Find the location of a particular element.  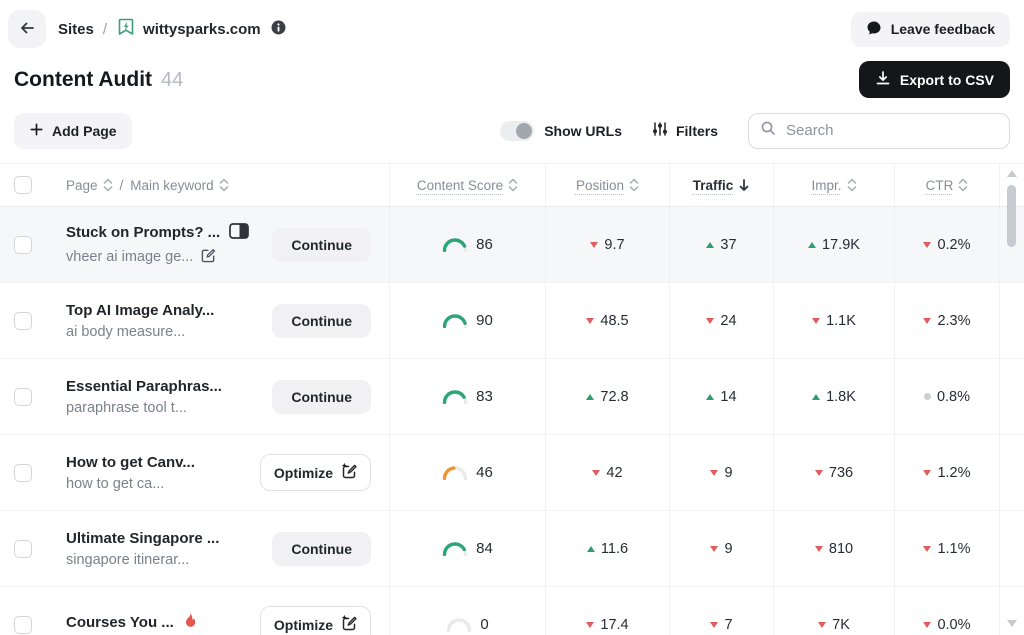

title-row: Content Audit 44 Export to CSV is located at coordinates (512, 73).